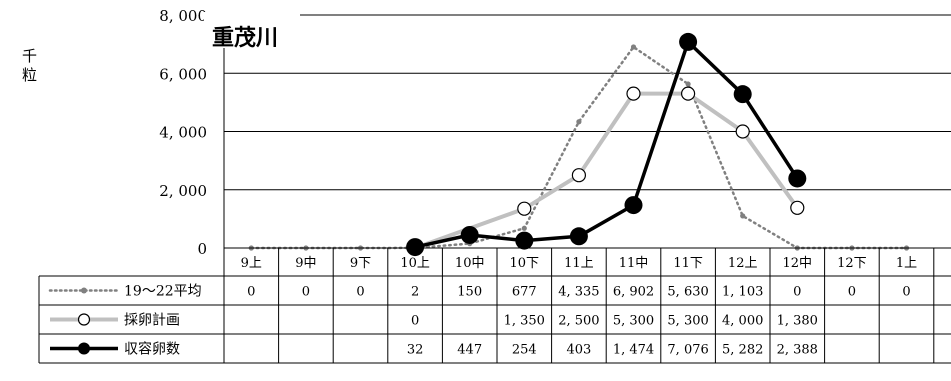 This screenshot has height=381, width=951. What do you see at coordinates (634, 263) in the screenshot?
I see `category-label: 11中` at bounding box center [634, 263].